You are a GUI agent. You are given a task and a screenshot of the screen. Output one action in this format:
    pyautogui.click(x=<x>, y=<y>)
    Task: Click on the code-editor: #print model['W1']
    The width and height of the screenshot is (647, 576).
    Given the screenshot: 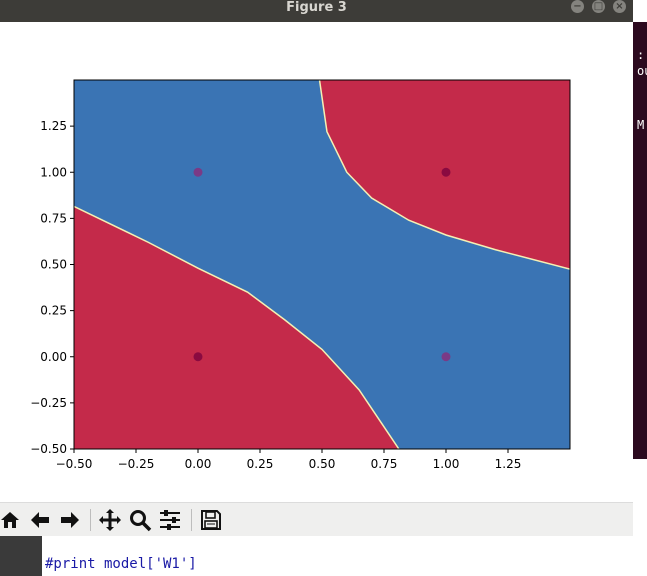 What is the action you would take?
    pyautogui.click(x=316, y=556)
    